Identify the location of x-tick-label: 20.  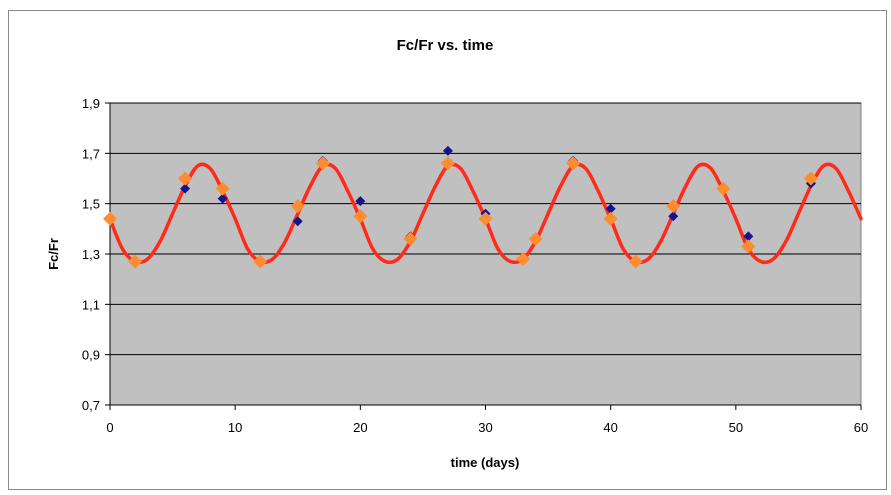
(360, 427).